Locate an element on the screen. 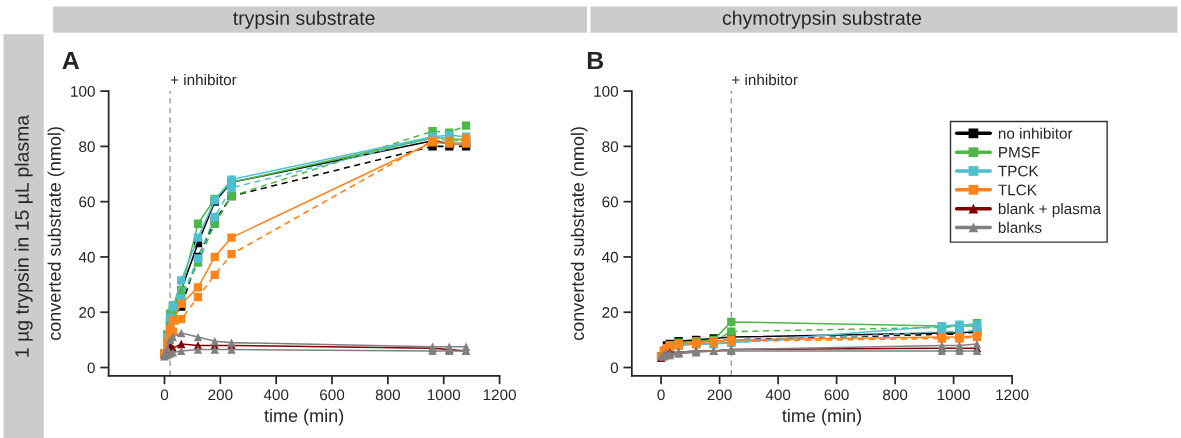 The height and width of the screenshot is (438, 1181). legend-label: blanks is located at coordinates (1020, 227).